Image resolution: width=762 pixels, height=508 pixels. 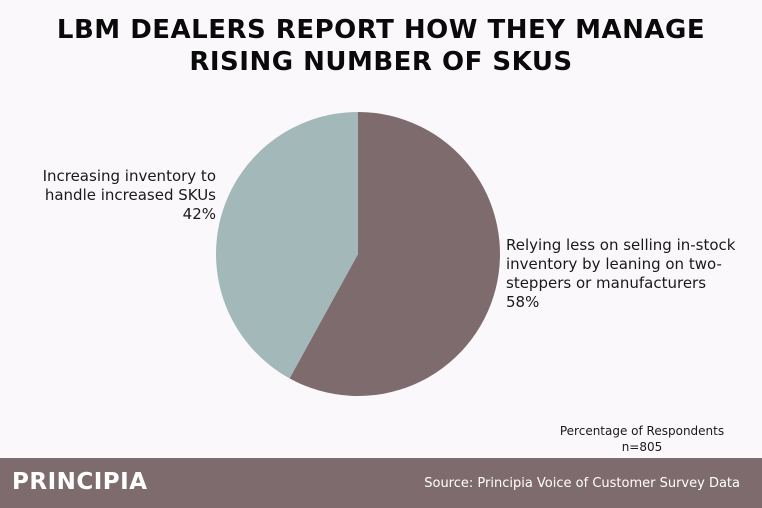 What do you see at coordinates (642, 447) in the screenshot?
I see `sample-size: n=805` at bounding box center [642, 447].